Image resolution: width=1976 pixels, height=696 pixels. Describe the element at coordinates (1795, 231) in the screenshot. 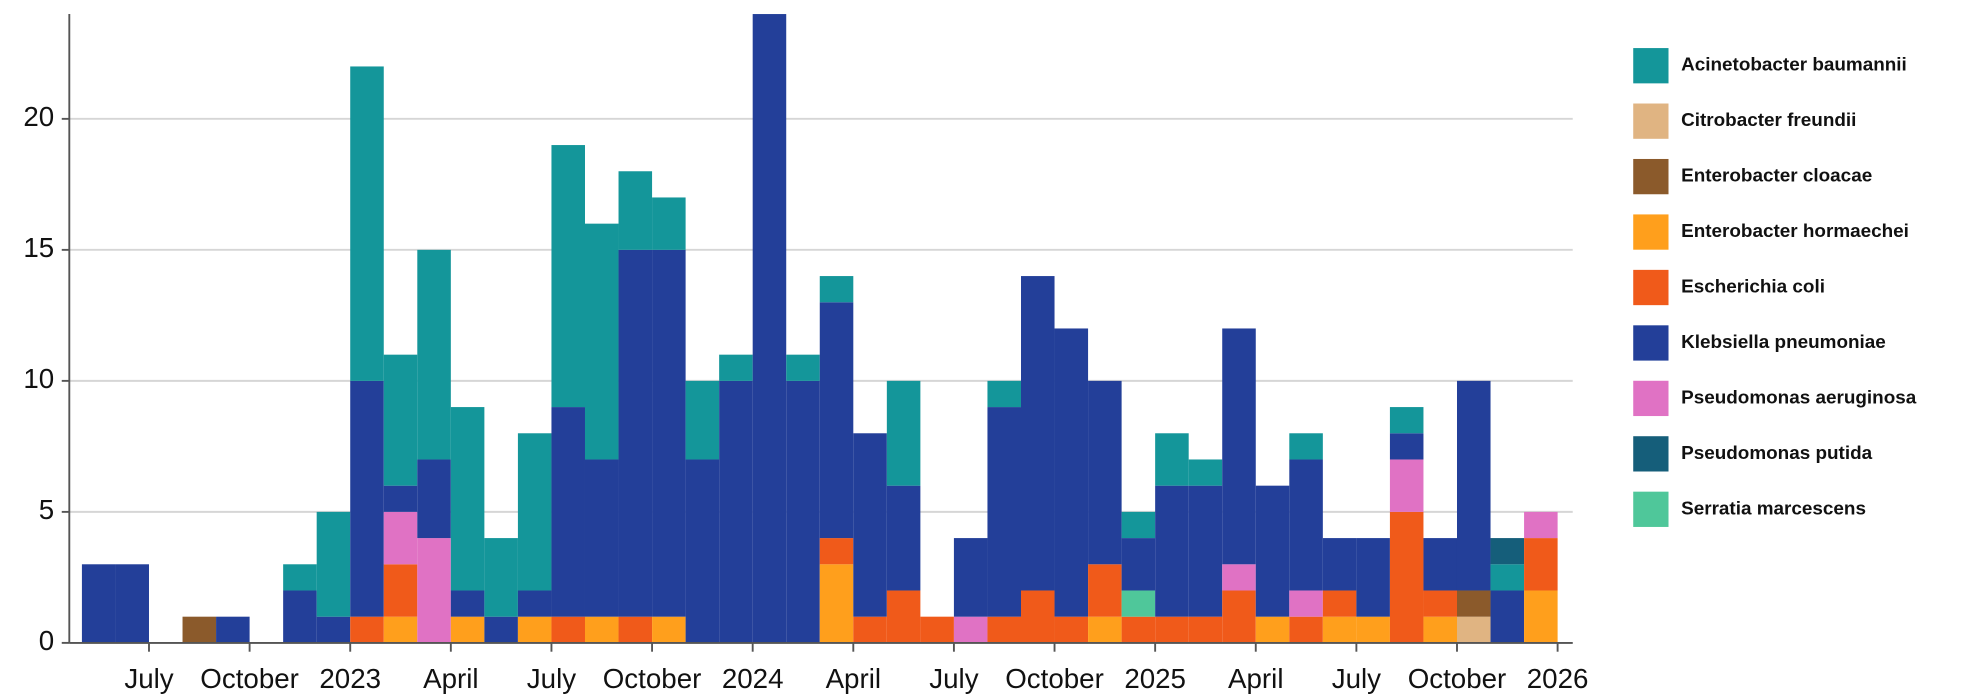

I see `legend-label: Enterobacter hormaechei` at that location.